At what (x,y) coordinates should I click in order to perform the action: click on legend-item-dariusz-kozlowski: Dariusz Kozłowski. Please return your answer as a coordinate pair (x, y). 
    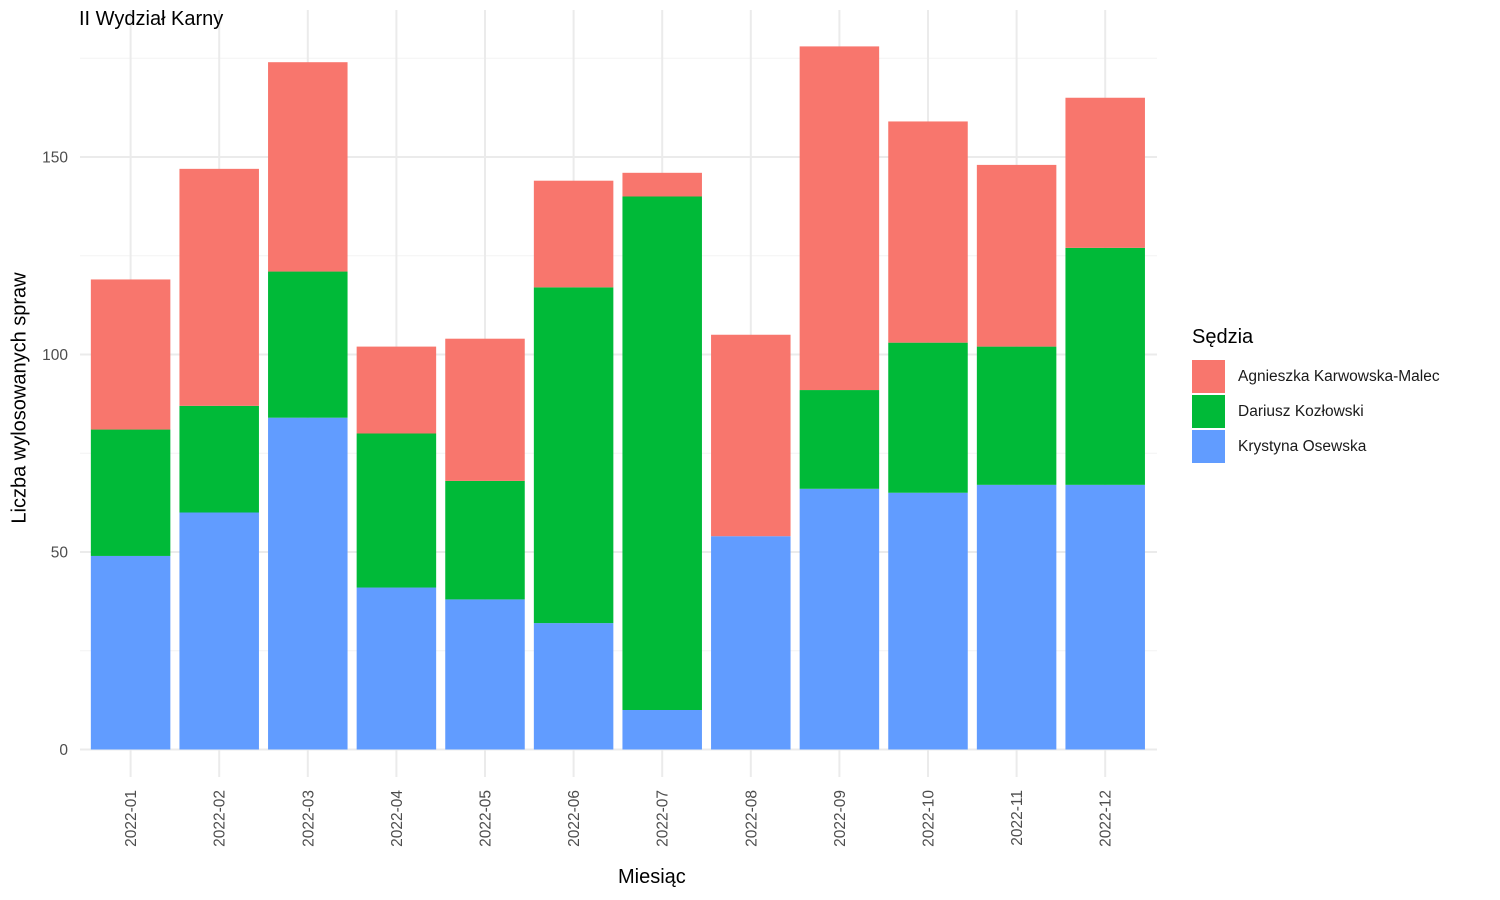
    Looking at the image, I should click on (1316, 411).